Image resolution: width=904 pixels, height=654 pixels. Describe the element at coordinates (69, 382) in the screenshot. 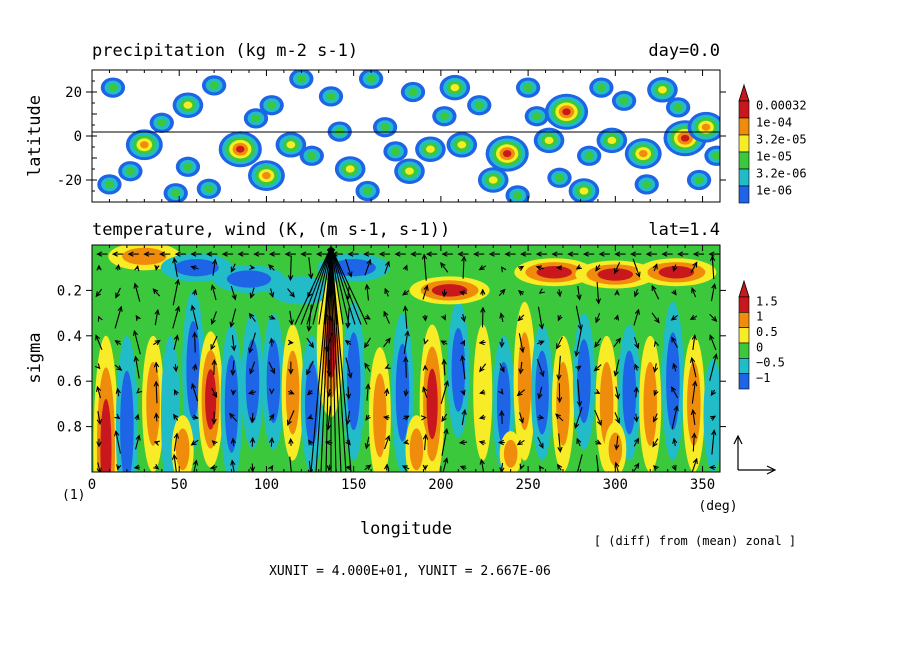

I see `y-tick-label: 0.6` at that location.